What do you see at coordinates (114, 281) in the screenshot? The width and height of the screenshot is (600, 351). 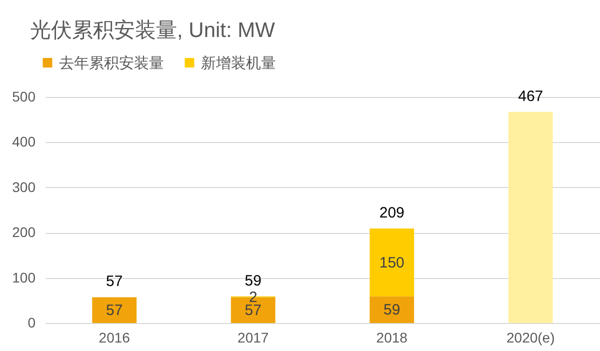 I see `total-label: 57` at bounding box center [114, 281].